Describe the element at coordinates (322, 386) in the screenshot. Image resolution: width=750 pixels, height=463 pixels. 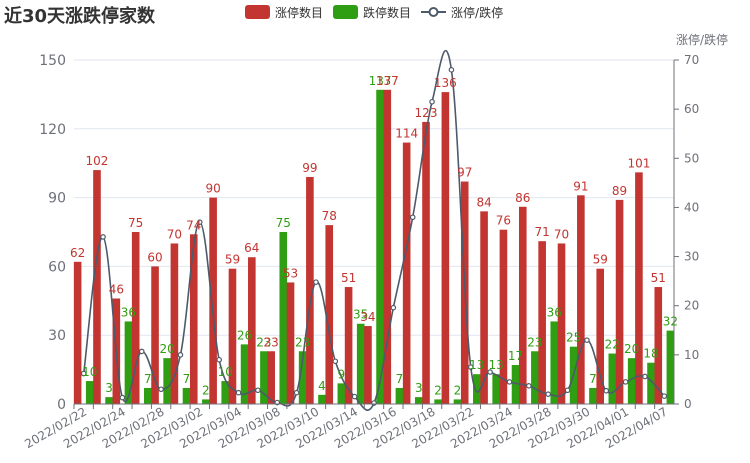
I see `data-label-limit-down: 4` at that location.